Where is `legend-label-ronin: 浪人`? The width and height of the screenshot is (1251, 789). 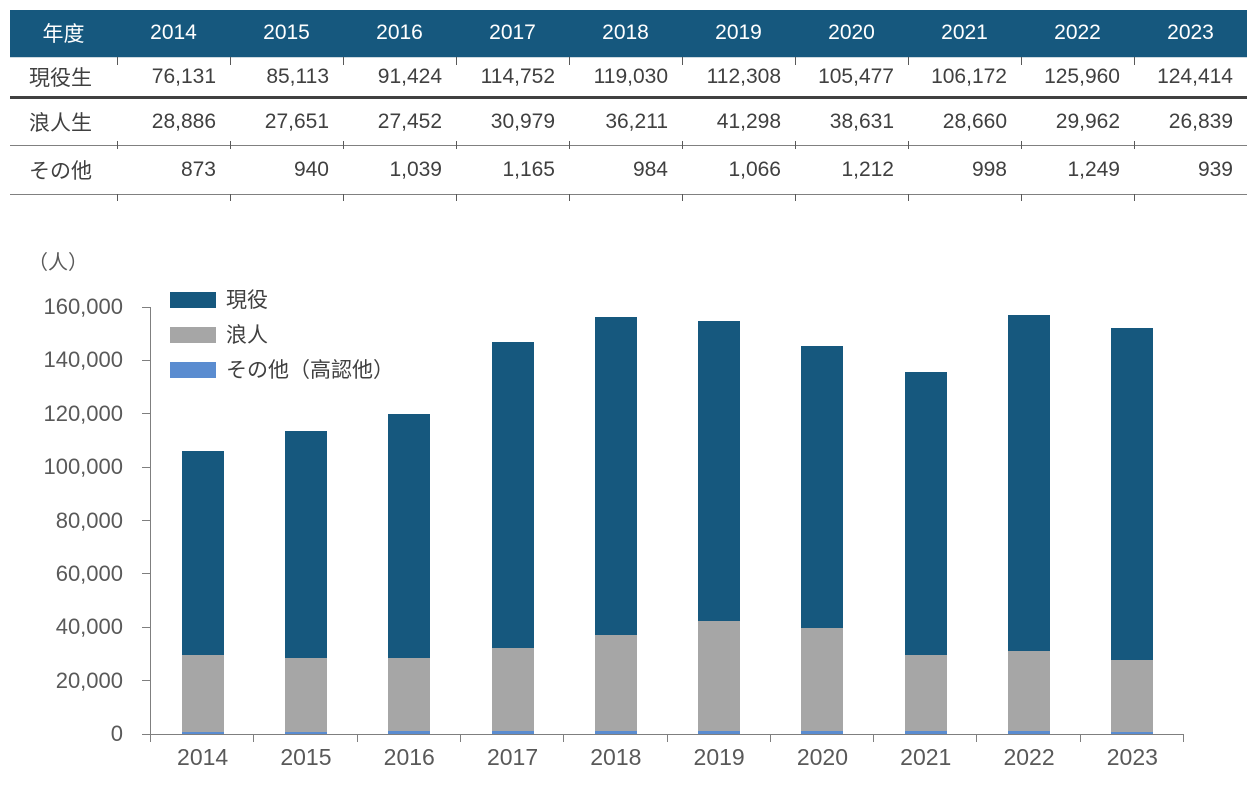
legend-label-ronin: 浪人 is located at coordinates (247, 335).